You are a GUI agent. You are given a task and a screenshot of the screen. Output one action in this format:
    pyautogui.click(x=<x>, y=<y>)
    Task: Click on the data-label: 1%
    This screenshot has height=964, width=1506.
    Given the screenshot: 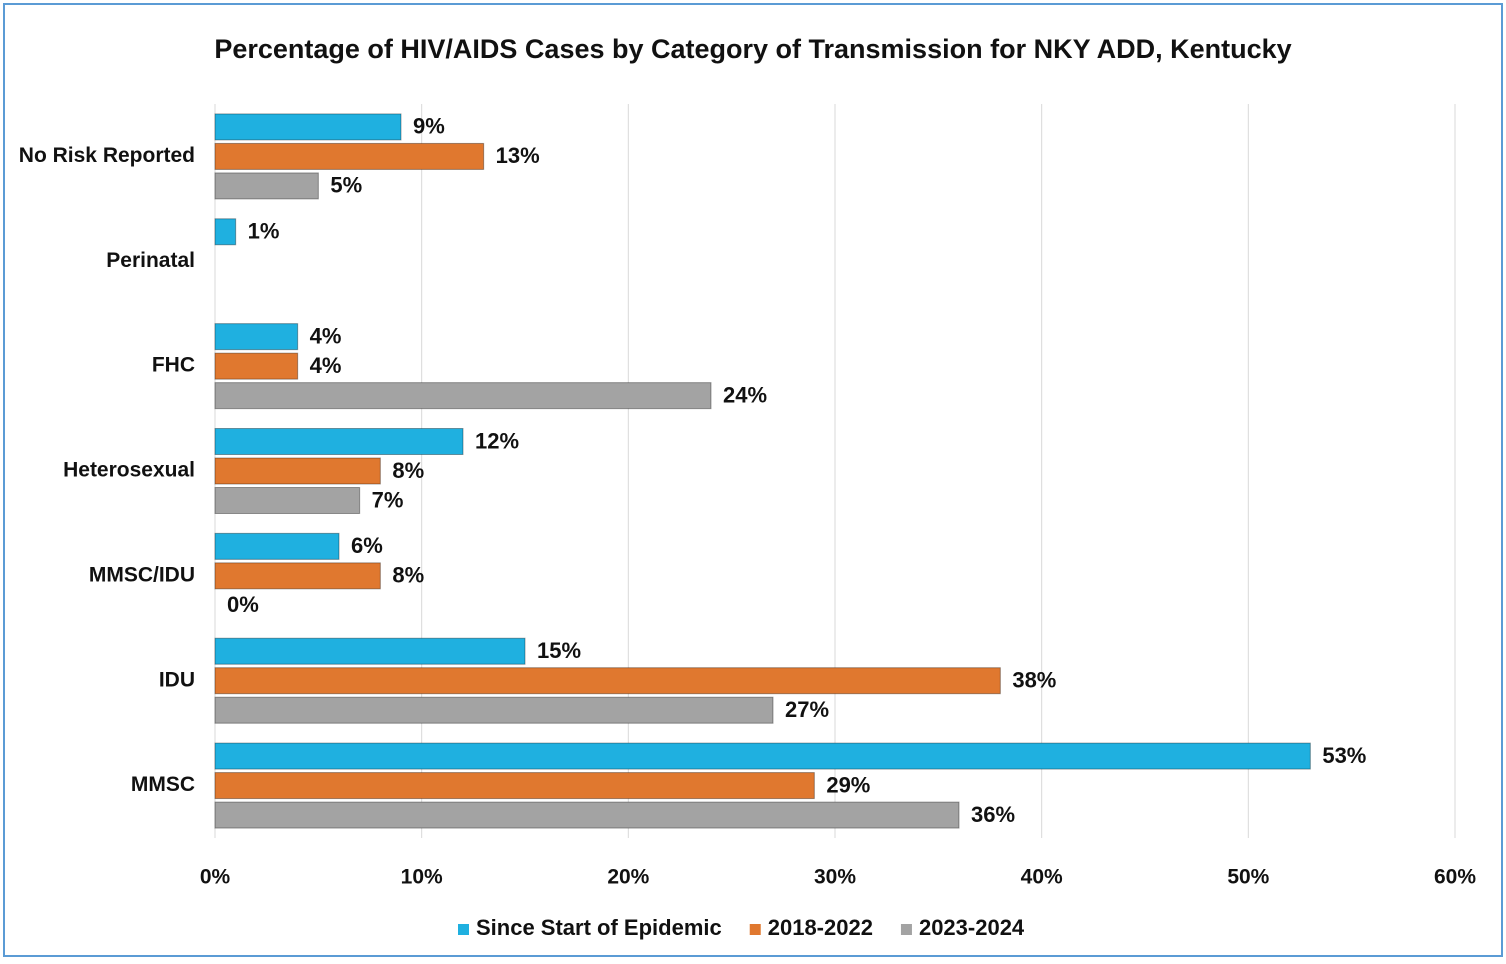 What is the action you would take?
    pyautogui.click(x=264, y=231)
    